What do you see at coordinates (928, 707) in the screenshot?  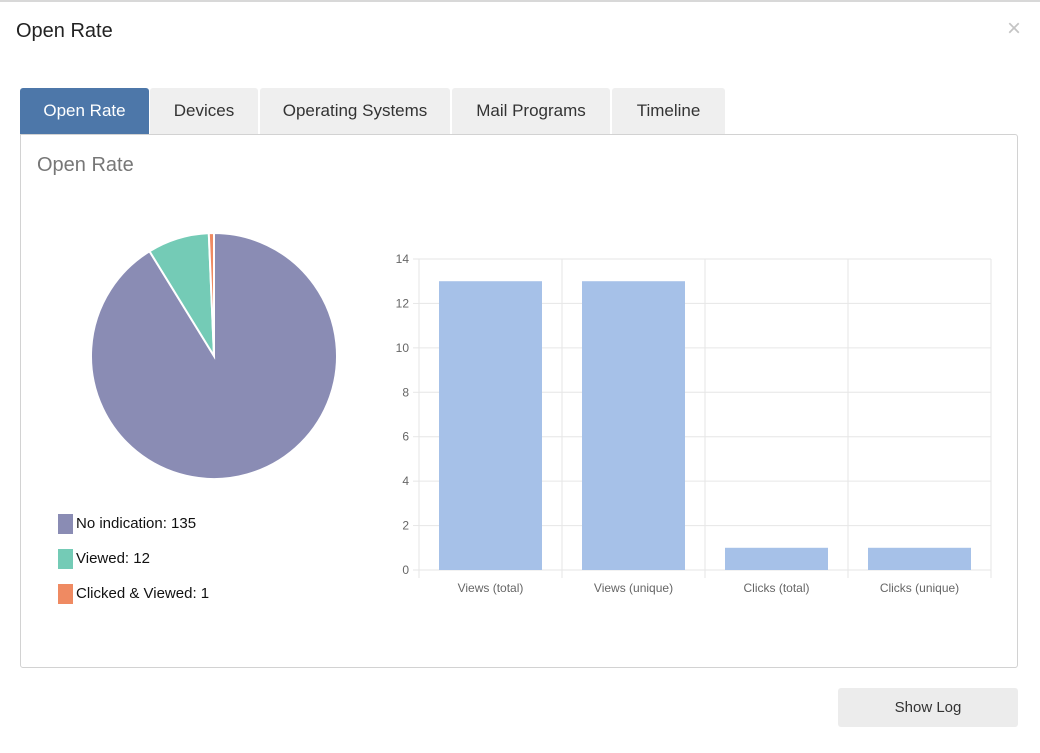 I see `show-log-button: Show Log` at bounding box center [928, 707].